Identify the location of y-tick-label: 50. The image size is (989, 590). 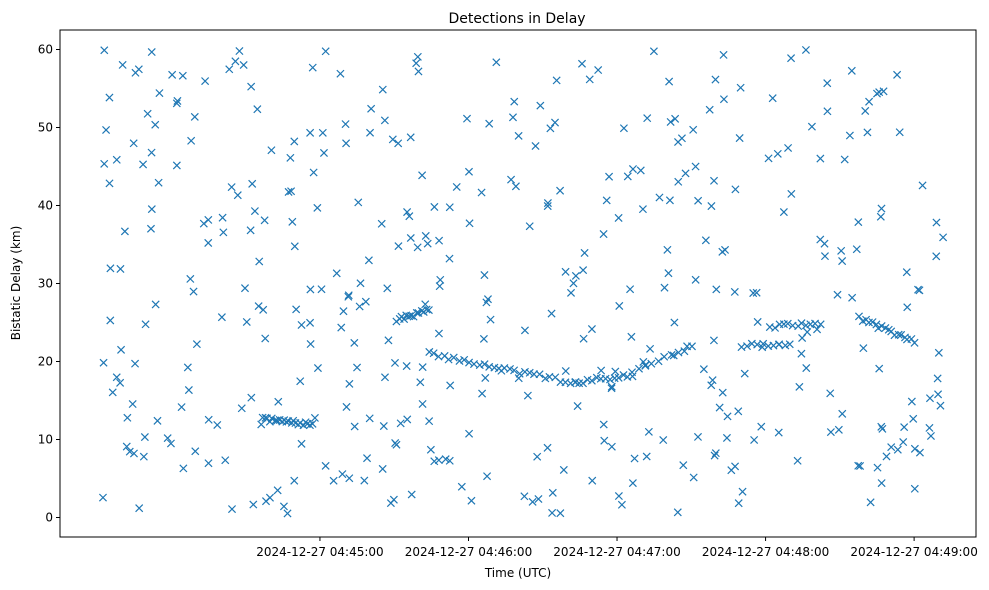
(45, 128).